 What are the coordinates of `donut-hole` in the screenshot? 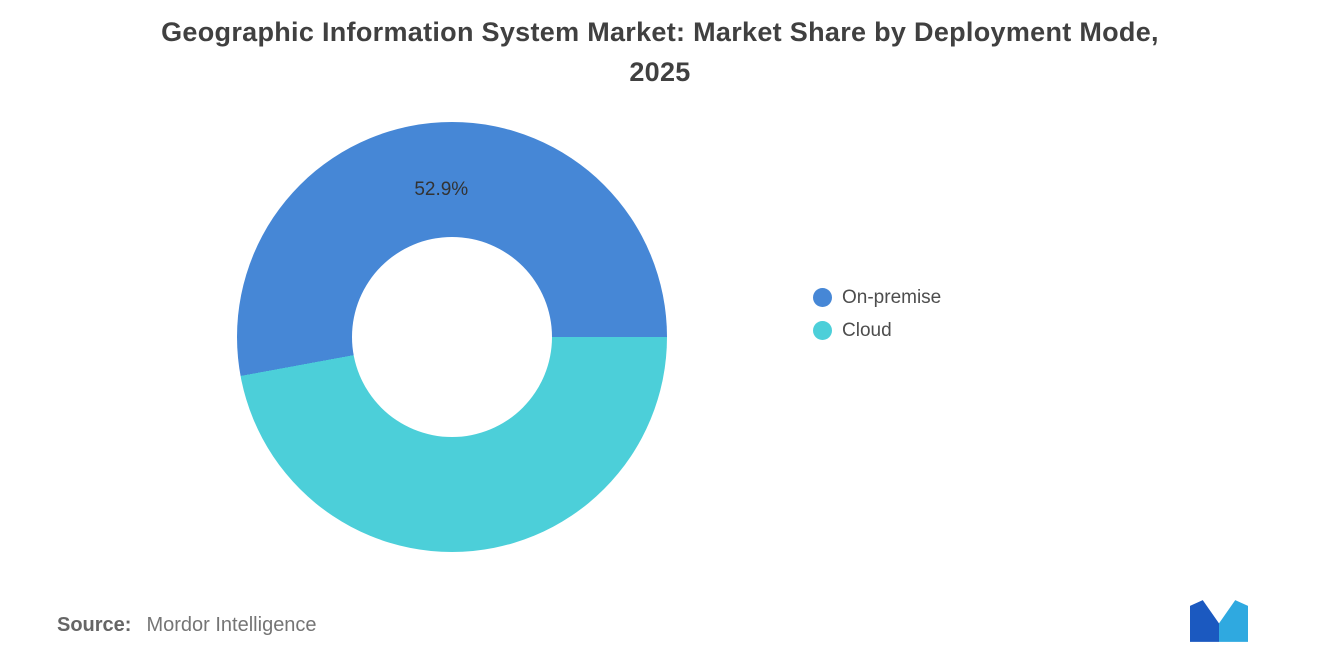 It's located at (452, 337).